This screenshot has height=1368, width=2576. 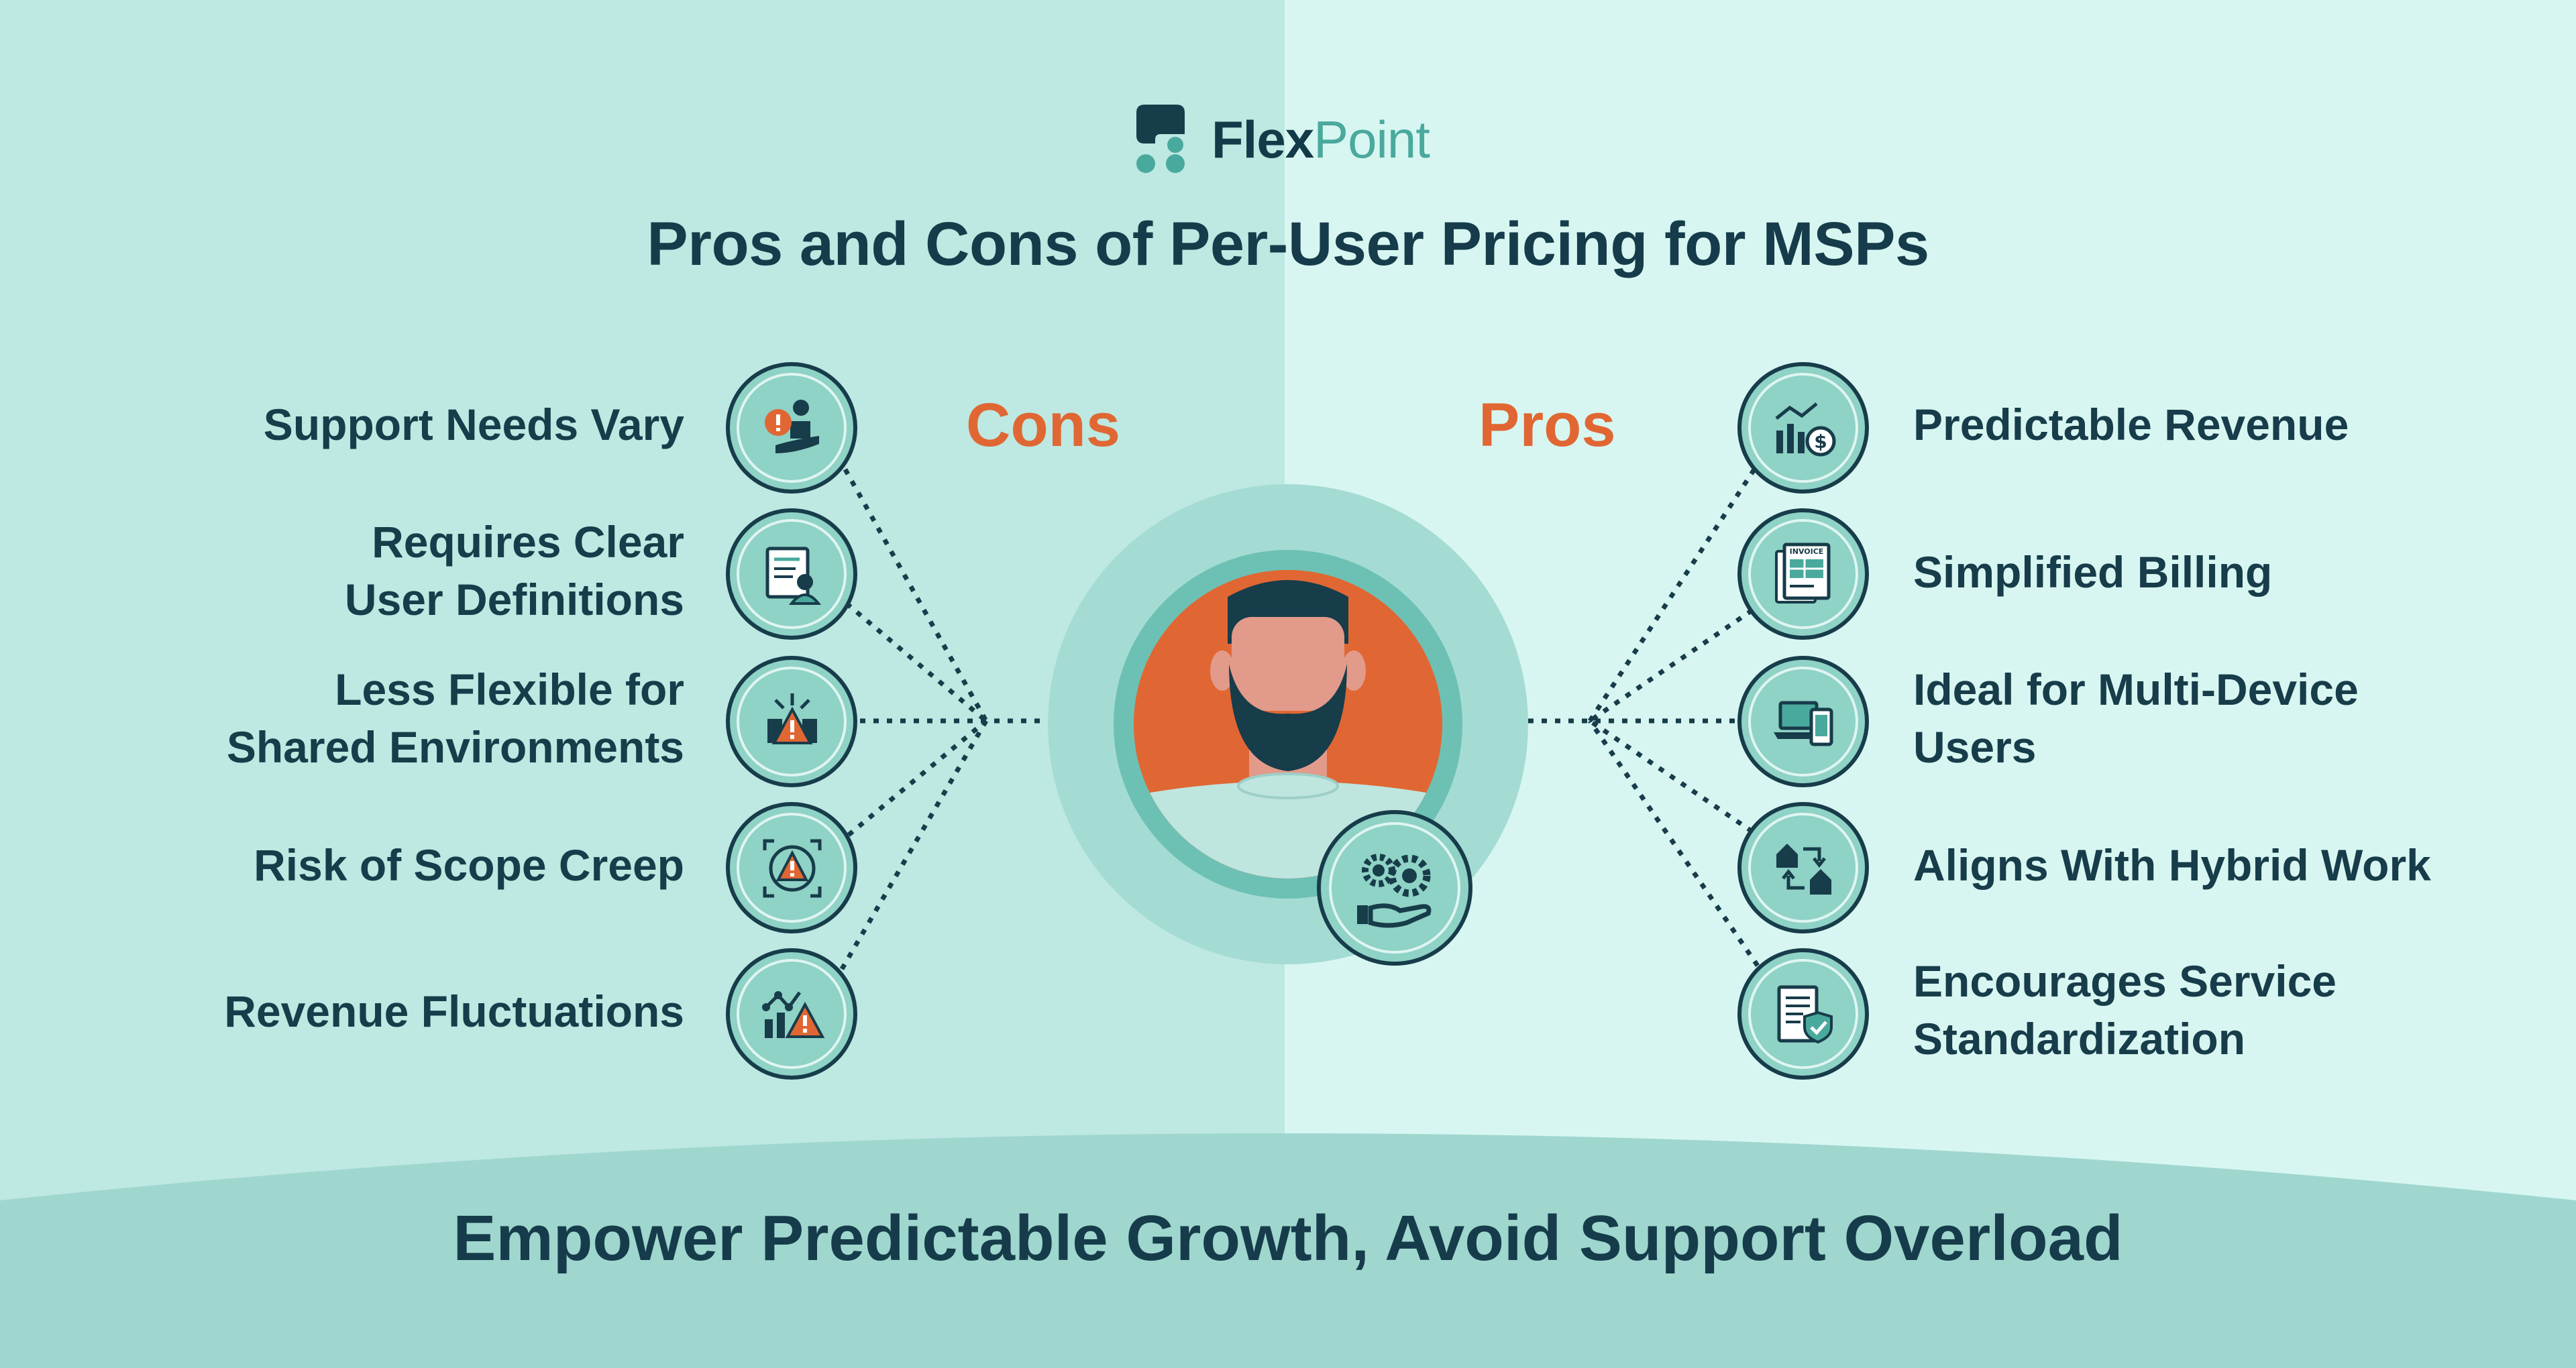 I want to click on pros-item-label: Simplified Billing, so click(x=2093, y=572).